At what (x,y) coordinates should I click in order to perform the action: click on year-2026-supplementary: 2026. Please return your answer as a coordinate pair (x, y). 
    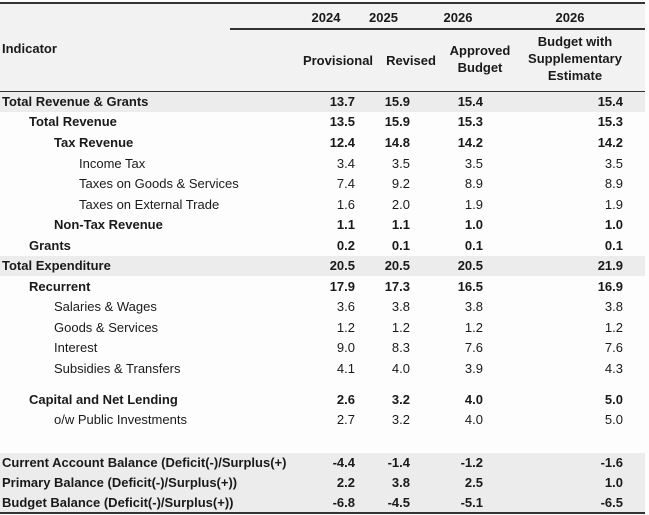
    Looking at the image, I should click on (570, 17).